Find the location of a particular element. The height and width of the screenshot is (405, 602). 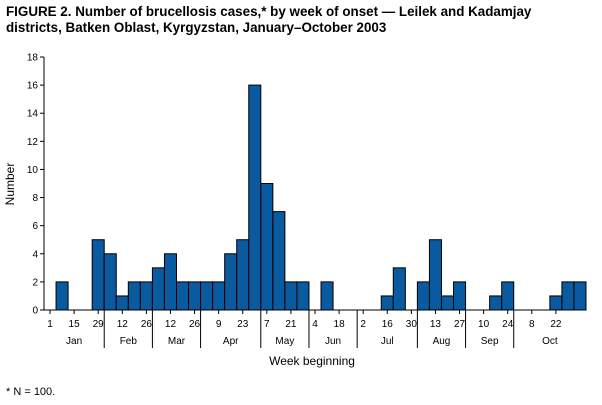

x-tick-label: 24 is located at coordinates (508, 324).